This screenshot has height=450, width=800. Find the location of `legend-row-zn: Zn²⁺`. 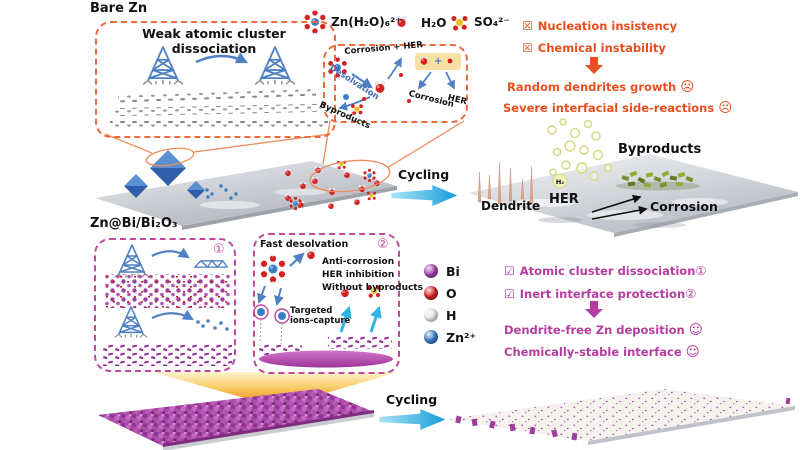

legend-row-zn: Zn²⁺ is located at coordinates (450, 337).